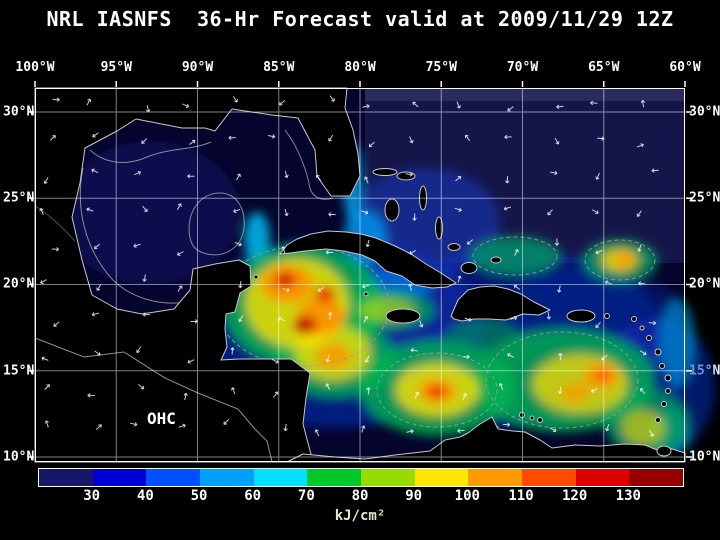  Describe the element at coordinates (19, 457) in the screenshot. I see `lat-tick-label-left: 10°N` at that location.